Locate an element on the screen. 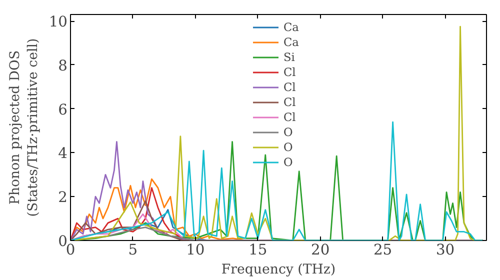 The image size is (500, 280). y-tick-label: 2 is located at coordinates (63, 197).